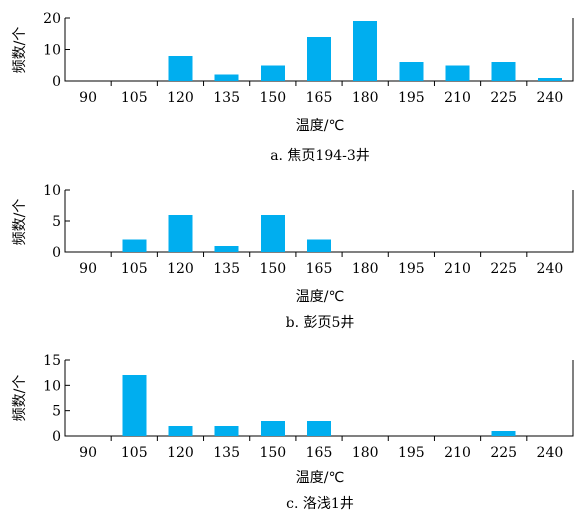 The width and height of the screenshot is (576, 514). Describe the element at coordinates (411, 98) in the screenshot. I see `panel-a-xtick-label: 195` at that location.